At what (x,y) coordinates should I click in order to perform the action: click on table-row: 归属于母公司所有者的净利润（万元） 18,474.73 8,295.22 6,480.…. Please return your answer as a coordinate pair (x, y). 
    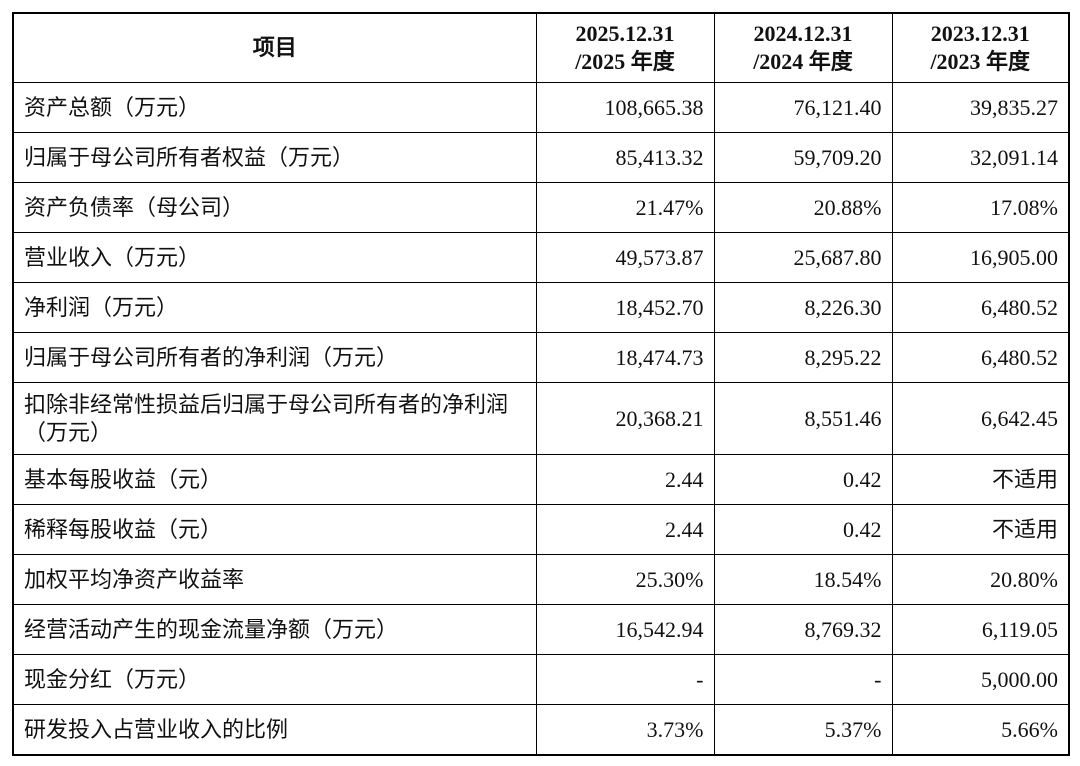
    Looking at the image, I should click on (541, 357).